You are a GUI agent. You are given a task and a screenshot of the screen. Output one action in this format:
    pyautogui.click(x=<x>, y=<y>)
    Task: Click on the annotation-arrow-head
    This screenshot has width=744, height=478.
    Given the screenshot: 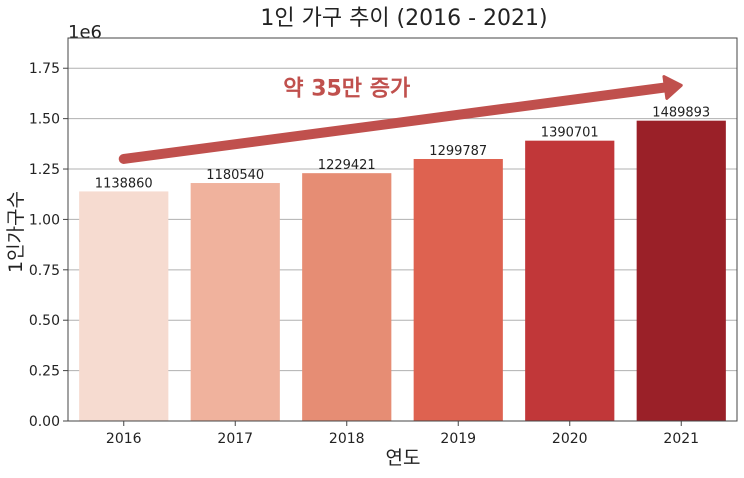 What is the action you would take?
    pyautogui.click(x=672, y=87)
    